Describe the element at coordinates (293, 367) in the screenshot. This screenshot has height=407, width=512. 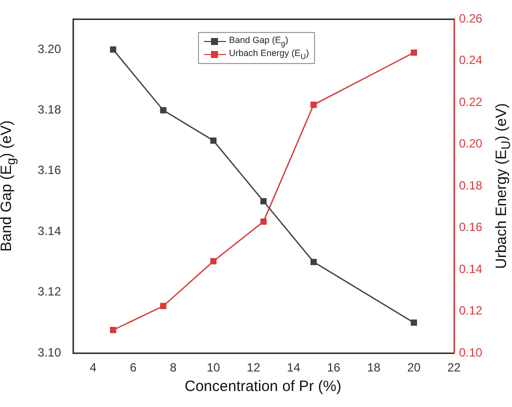
I see `x-tick-label: 14` at that location.